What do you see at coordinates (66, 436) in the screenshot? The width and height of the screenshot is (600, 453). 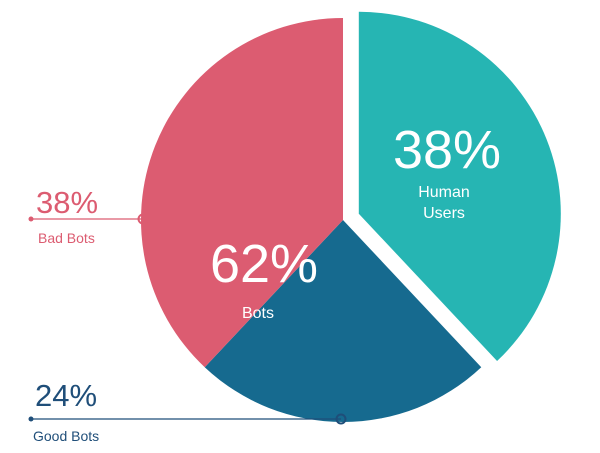 I see `good-bots-callout-name: Good Bots` at bounding box center [66, 436].